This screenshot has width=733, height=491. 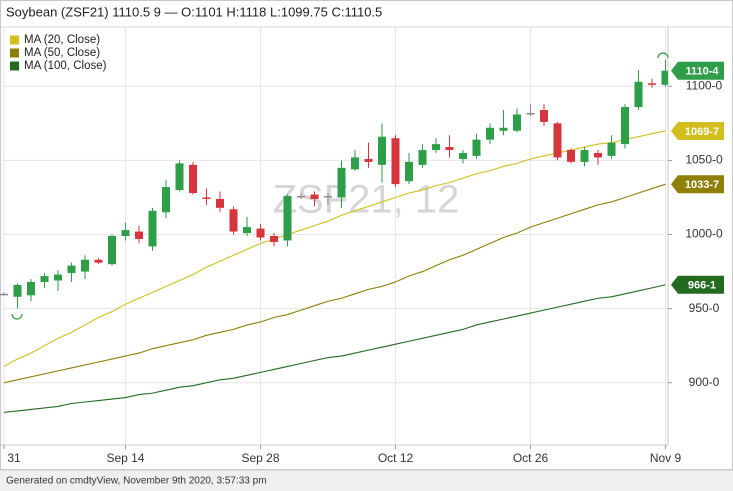 I want to click on x-tick-label: Oct 26, so click(x=531, y=458).